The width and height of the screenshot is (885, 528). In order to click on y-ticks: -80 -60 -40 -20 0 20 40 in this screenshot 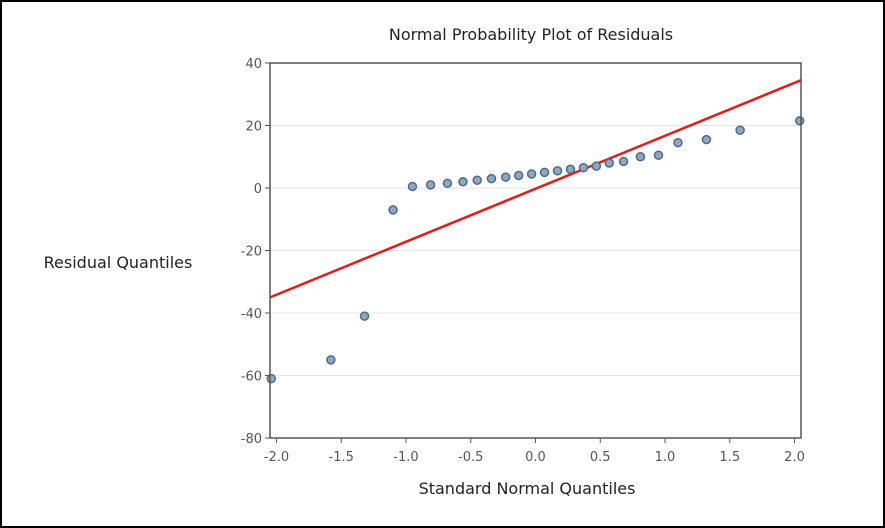, I will do `click(255, 252)`.